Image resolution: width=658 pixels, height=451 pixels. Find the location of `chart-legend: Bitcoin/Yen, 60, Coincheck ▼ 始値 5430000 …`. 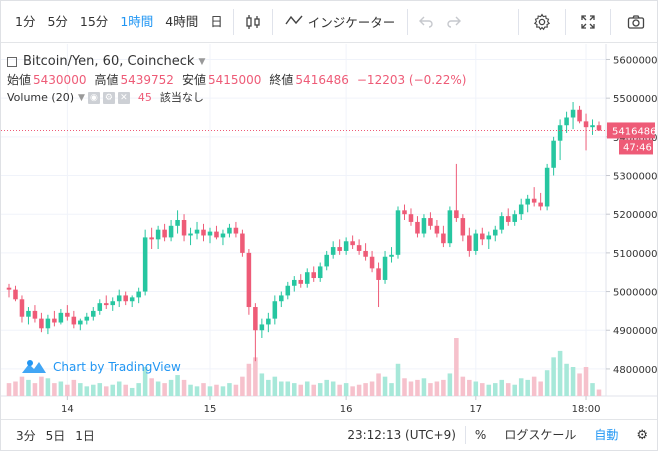

chart-legend: Bitcoin/Yen, 60, Coincheck ▼ 始値 5430000 … is located at coordinates (236, 80).